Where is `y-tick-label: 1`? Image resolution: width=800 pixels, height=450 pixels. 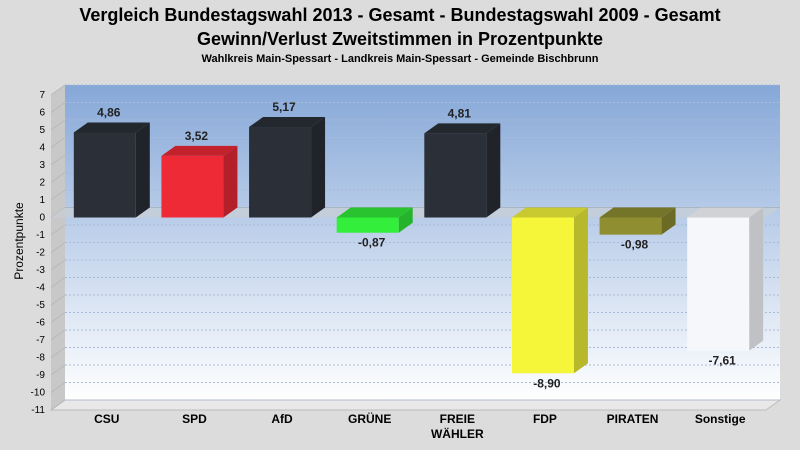 y-tick-label: 1 is located at coordinates (42, 200).